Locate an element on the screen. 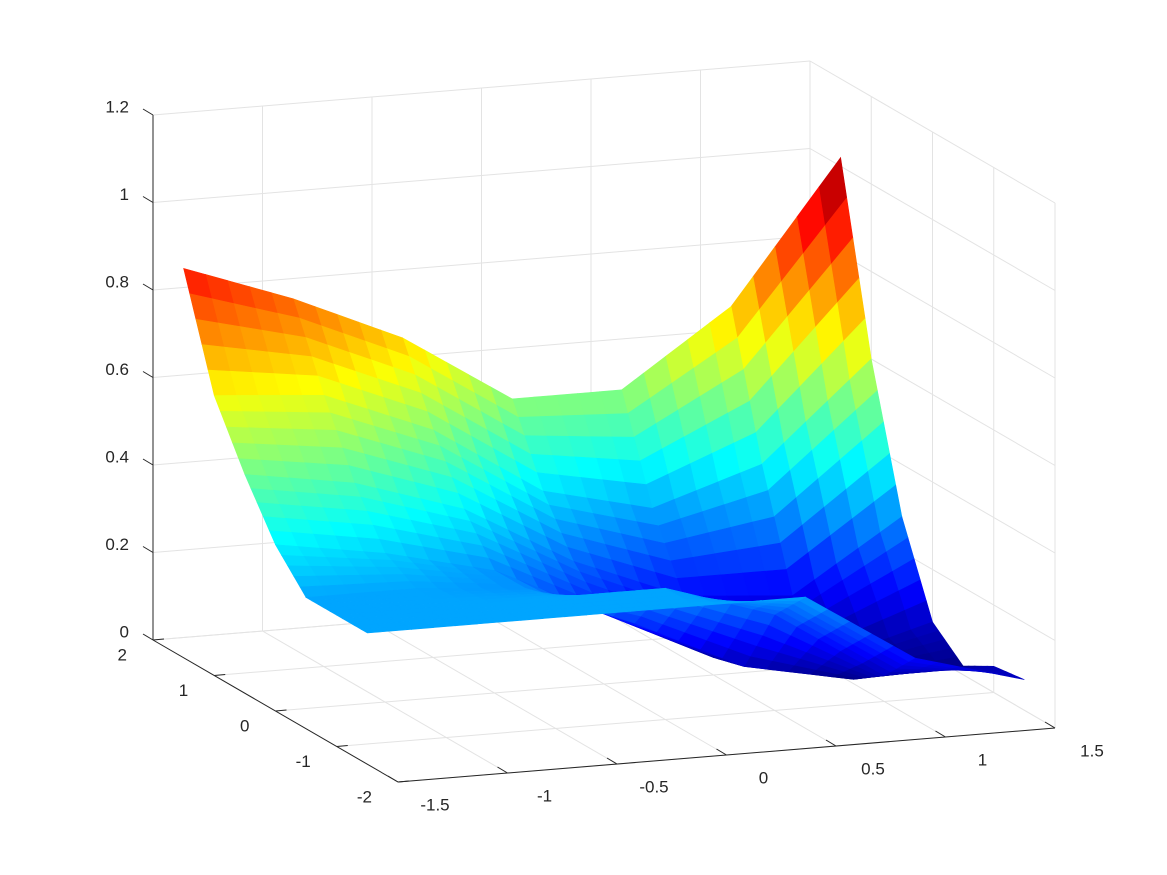  x-tick-label: -1.5 is located at coordinates (434, 804).